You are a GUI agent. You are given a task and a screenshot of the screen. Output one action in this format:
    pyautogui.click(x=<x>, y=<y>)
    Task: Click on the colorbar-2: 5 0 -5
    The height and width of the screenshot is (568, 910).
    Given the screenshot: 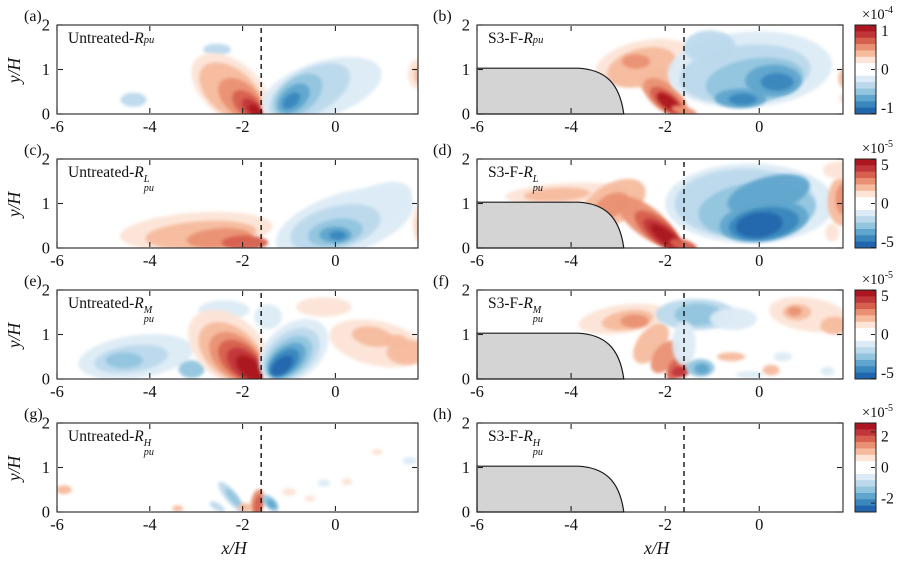 What is the action you would take?
    pyautogui.click(x=874, y=204)
    